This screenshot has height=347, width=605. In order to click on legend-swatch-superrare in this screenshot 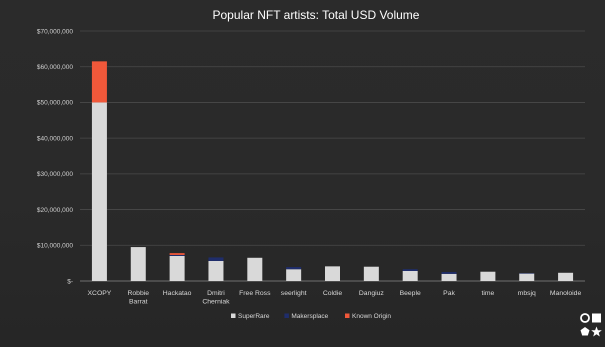, I will do `click(233, 315)`.